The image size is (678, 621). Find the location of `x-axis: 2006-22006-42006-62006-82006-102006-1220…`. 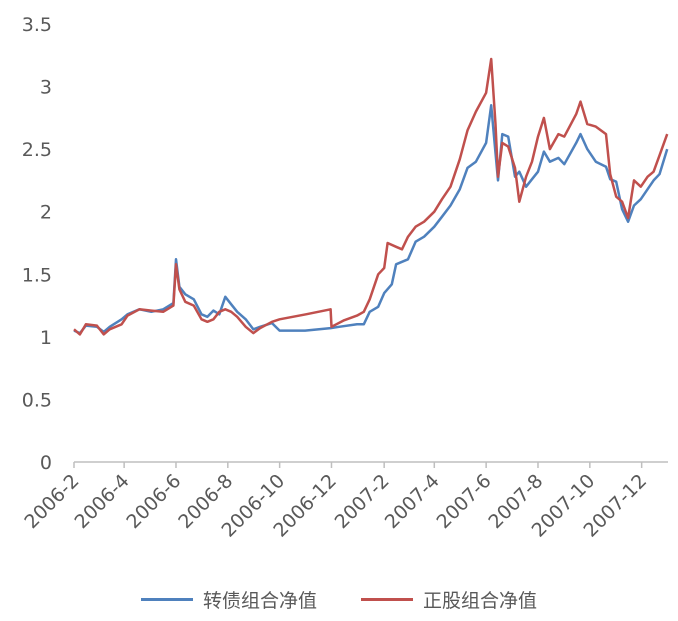

x-axis: 2006-22006-42006-62006-82006-102006-1220… is located at coordinates (335, 502).